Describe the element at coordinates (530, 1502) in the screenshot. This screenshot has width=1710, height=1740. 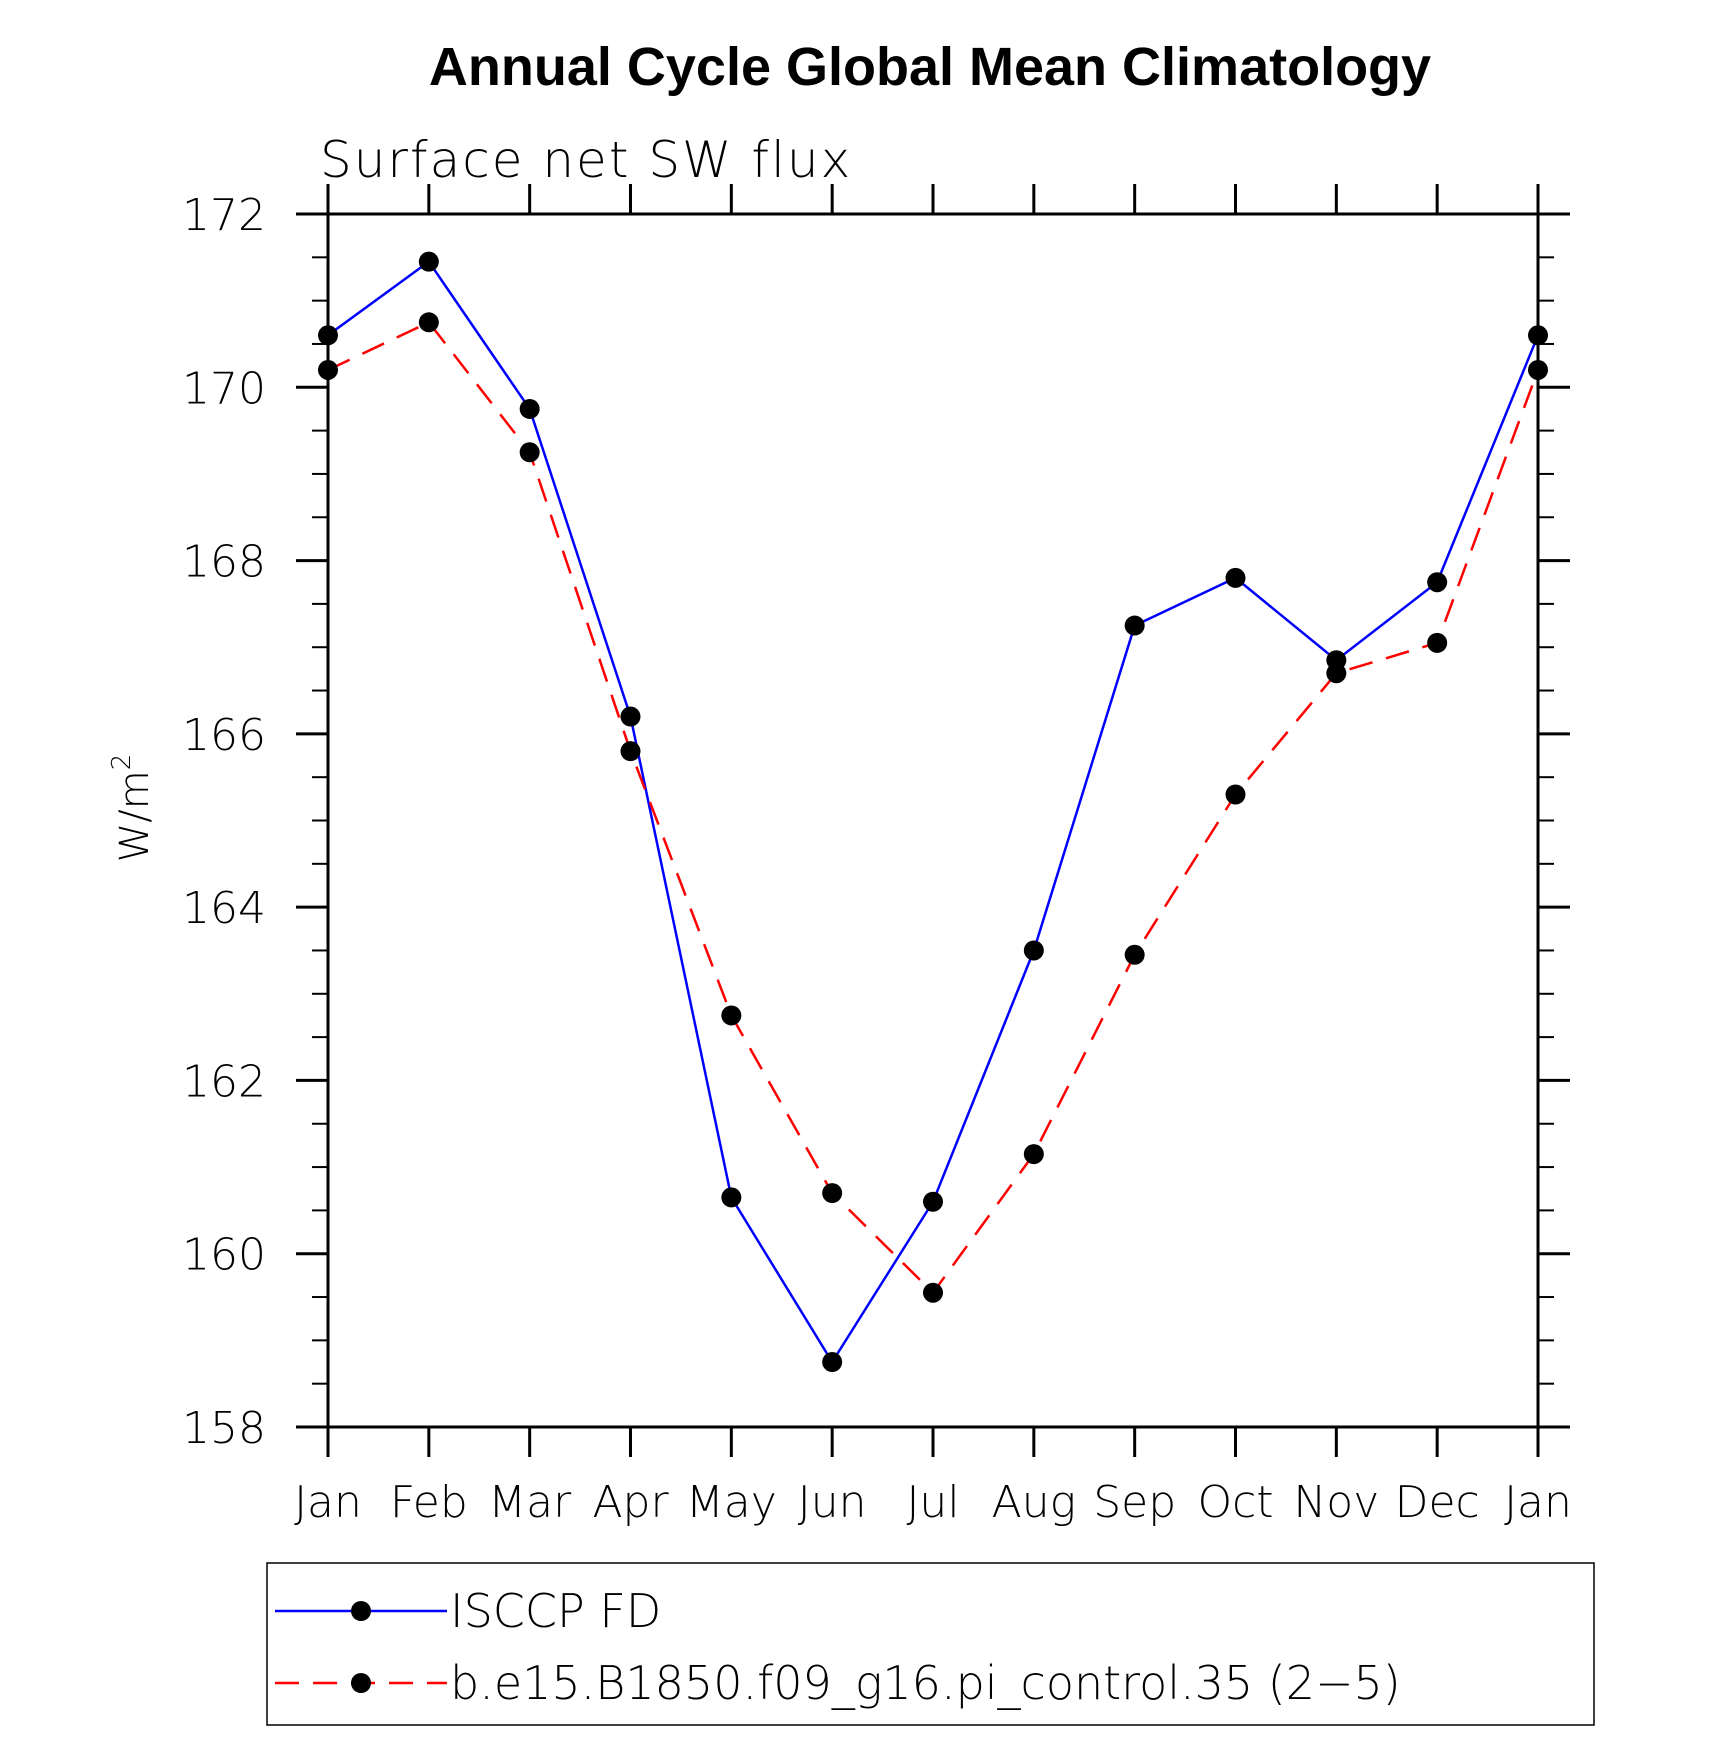
I see `x-tick-label: Mar` at that location.